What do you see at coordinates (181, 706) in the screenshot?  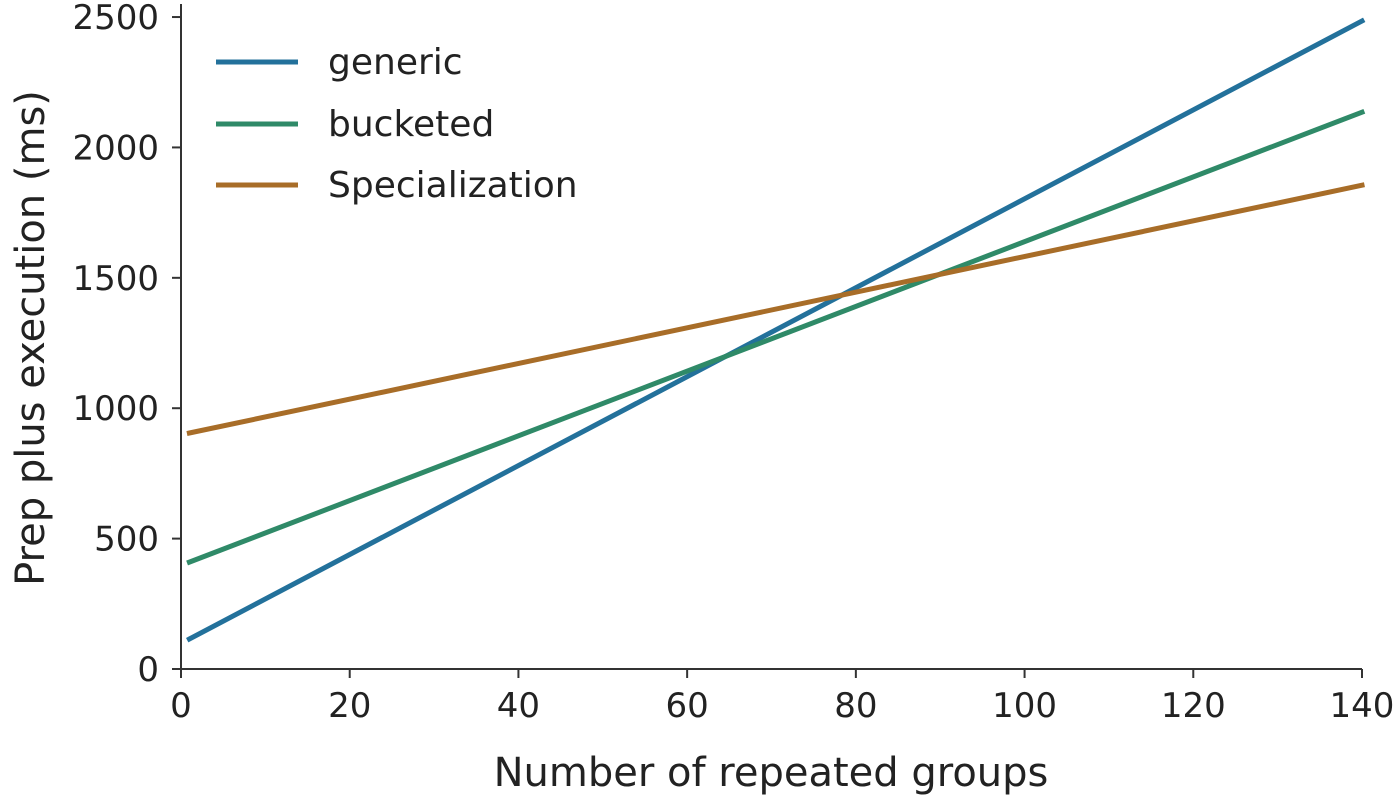 I see `x-tick-label: 0` at bounding box center [181, 706].